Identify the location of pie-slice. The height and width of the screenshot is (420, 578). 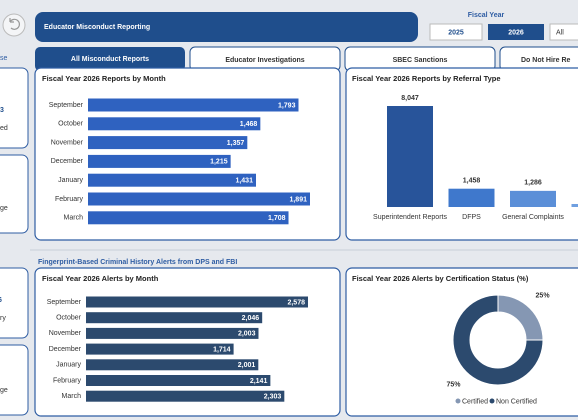
(498, 340).